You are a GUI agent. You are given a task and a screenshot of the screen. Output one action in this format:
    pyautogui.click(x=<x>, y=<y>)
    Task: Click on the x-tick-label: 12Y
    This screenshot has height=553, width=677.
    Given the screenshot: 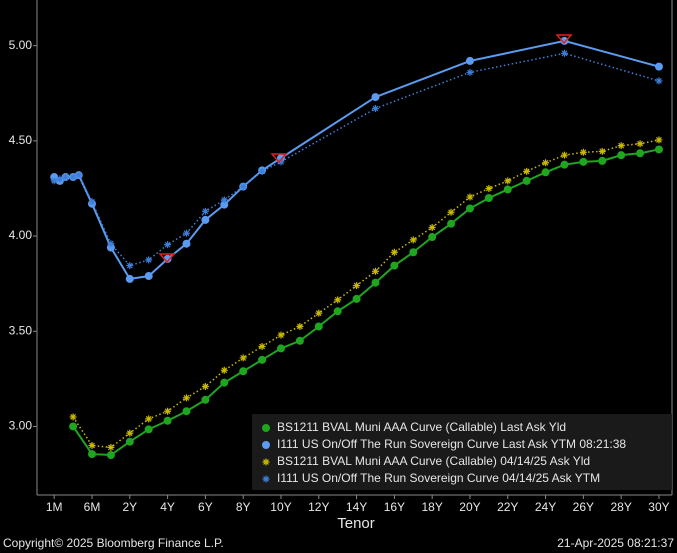 What is the action you would take?
    pyautogui.click(x=318, y=507)
    